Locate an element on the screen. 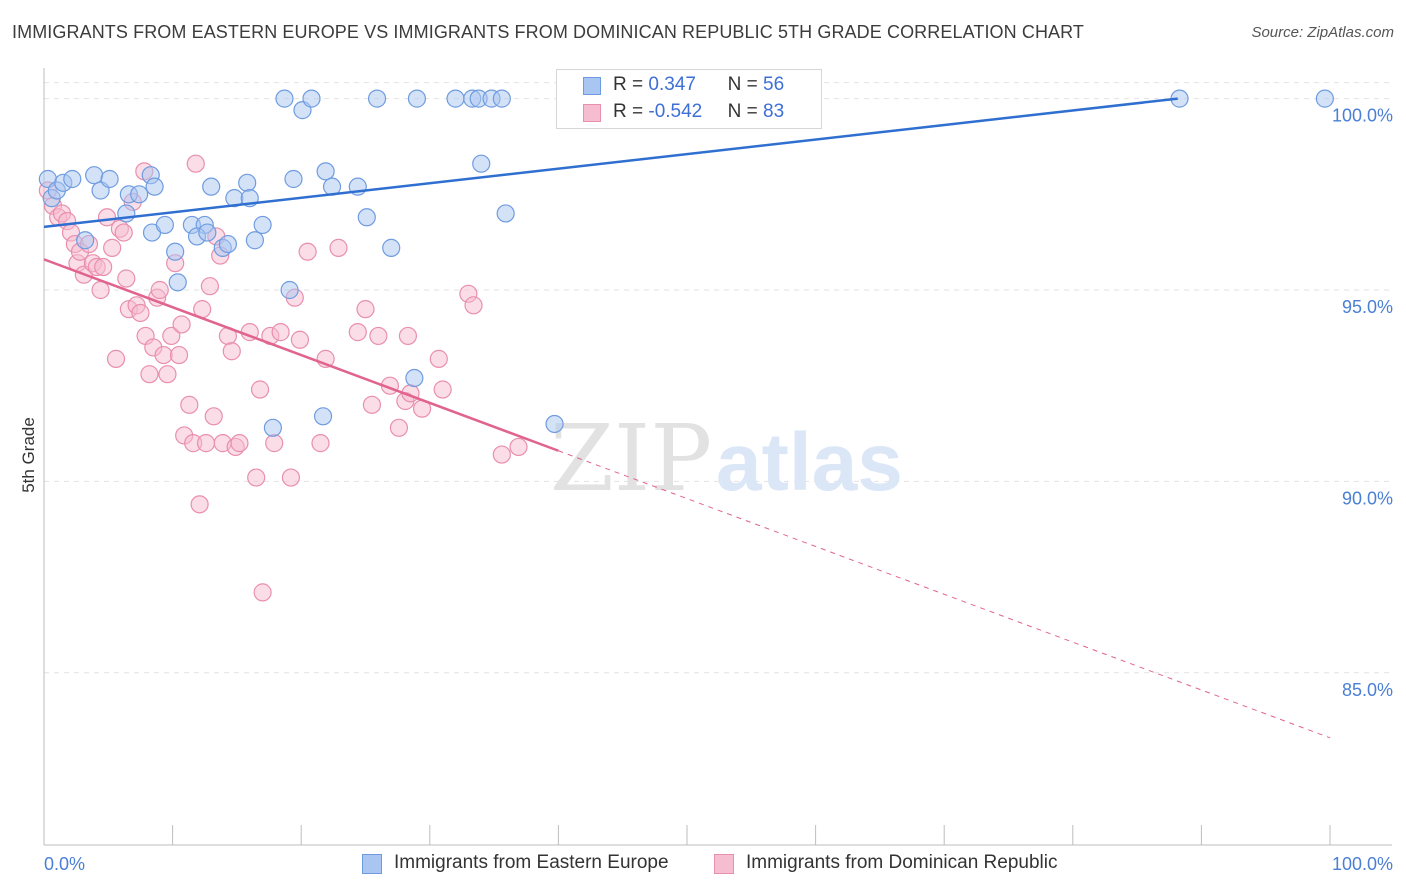 This screenshot has height=892, width=1406. x-tick-label: 100.0% is located at coordinates (1362, 864).